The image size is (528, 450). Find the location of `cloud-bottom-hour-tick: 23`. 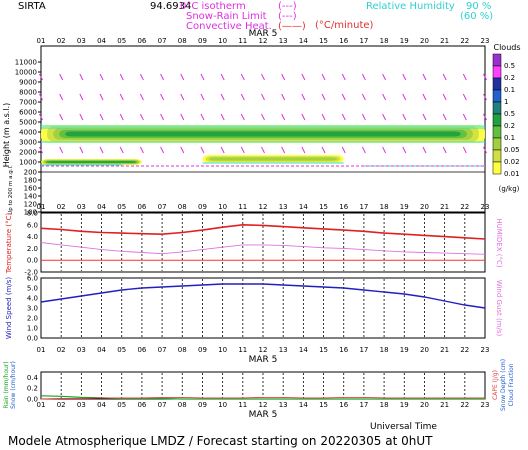

cloud-bottom-hour-tick: 23 is located at coordinates (485, 207).